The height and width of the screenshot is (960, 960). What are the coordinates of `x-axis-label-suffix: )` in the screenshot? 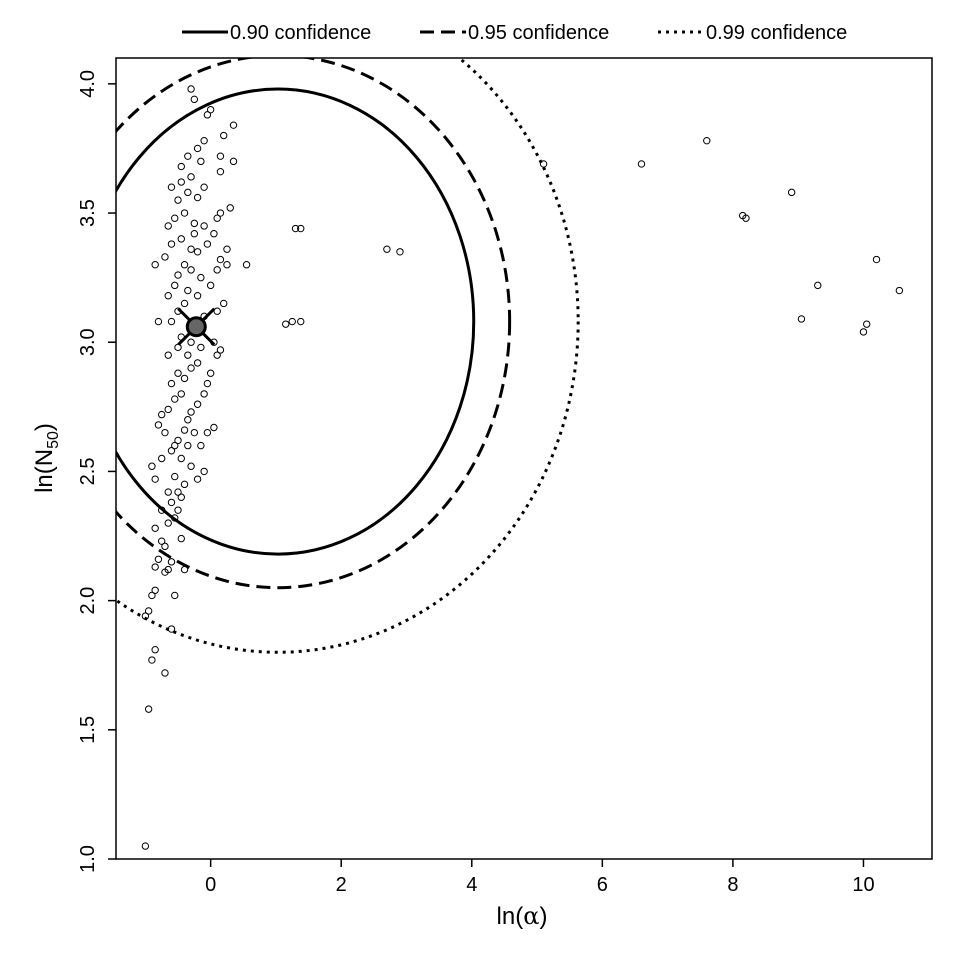 It's located at (543, 916).